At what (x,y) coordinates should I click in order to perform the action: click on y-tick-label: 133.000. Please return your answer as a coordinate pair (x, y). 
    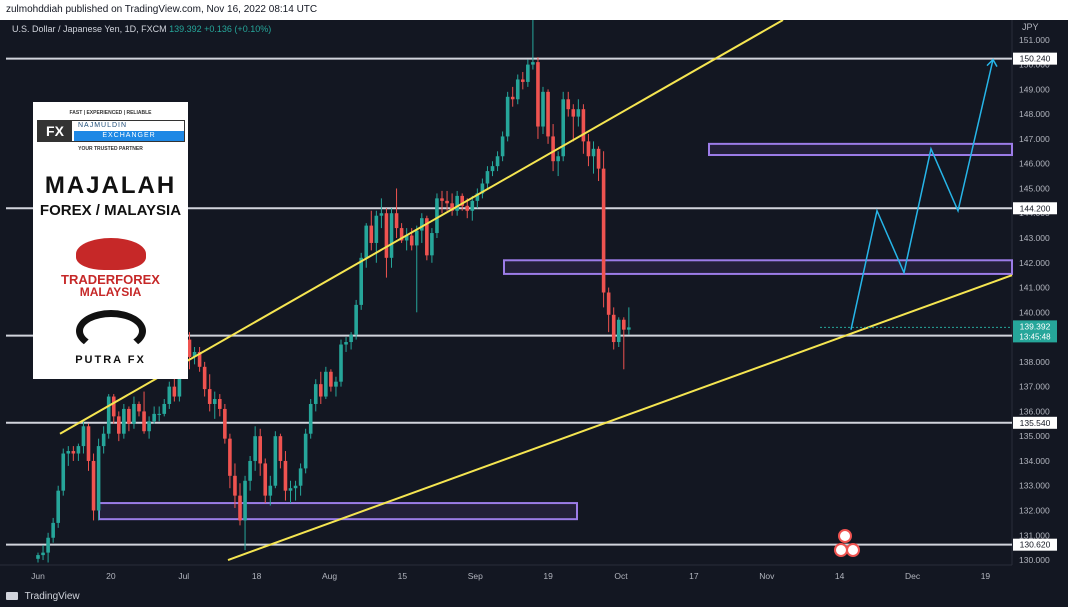
    Looking at the image, I should click on (1034, 486).